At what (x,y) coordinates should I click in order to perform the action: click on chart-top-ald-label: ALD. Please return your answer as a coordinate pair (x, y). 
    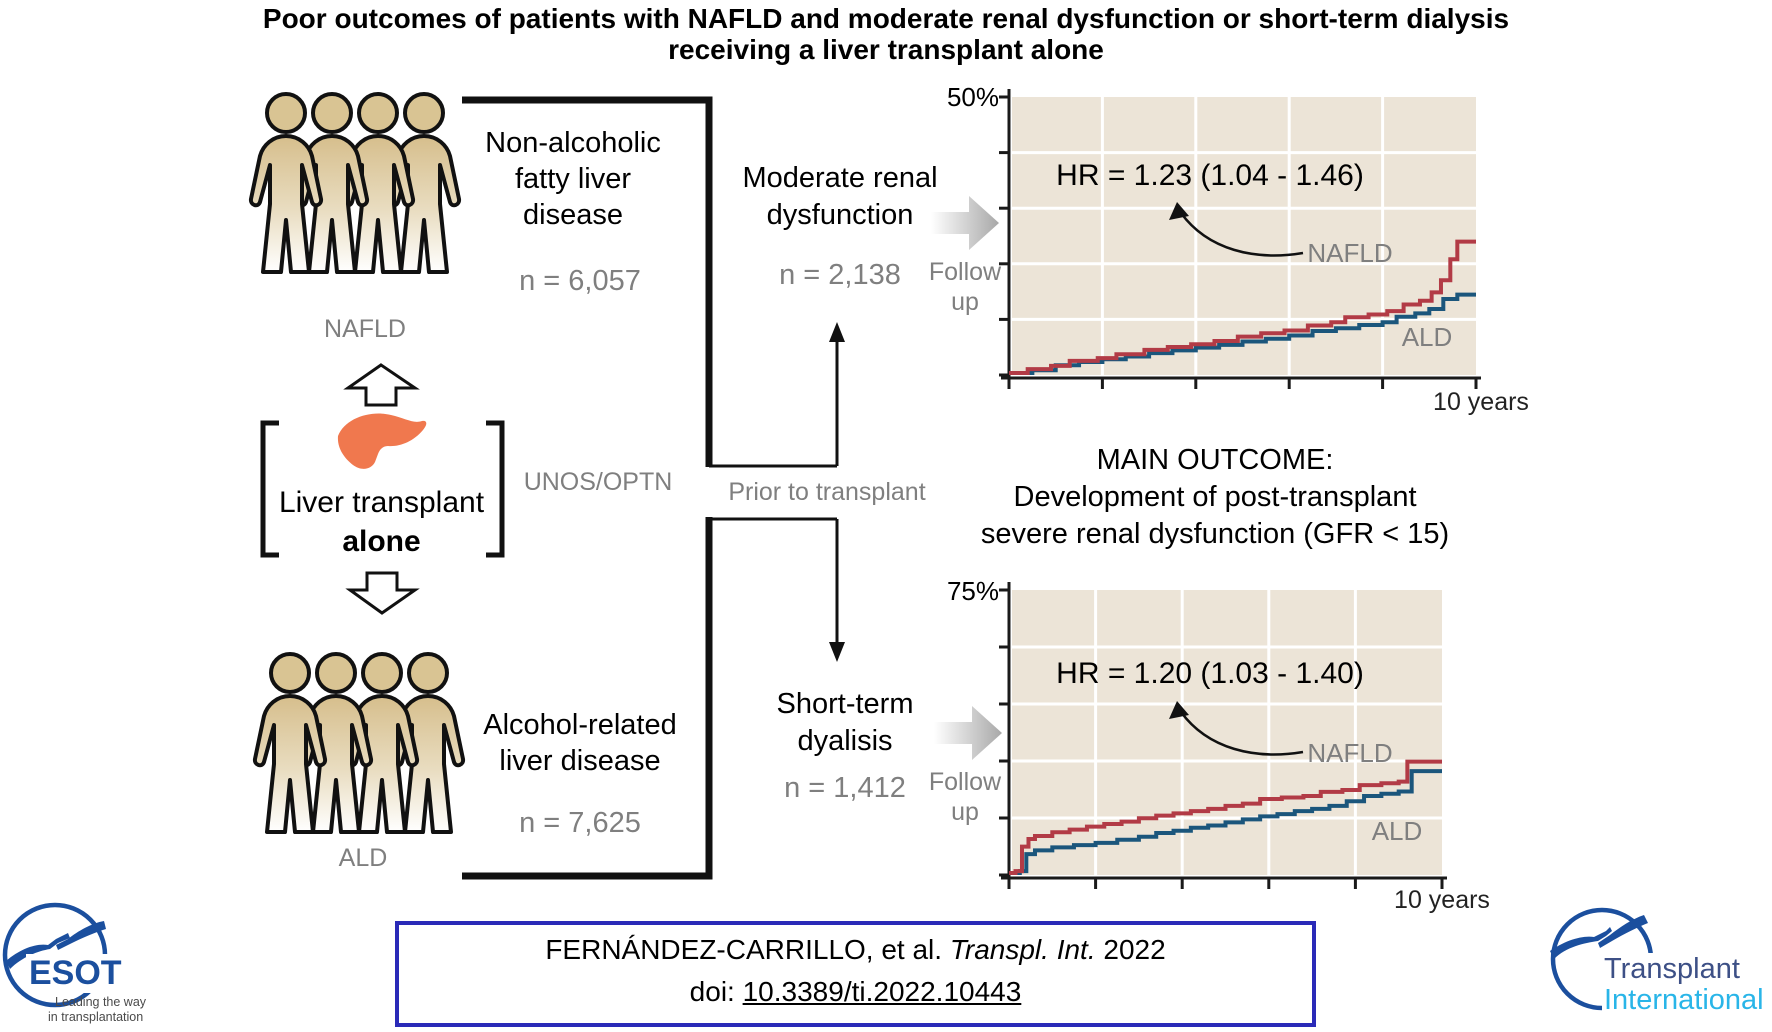
    Looking at the image, I should click on (1427, 337).